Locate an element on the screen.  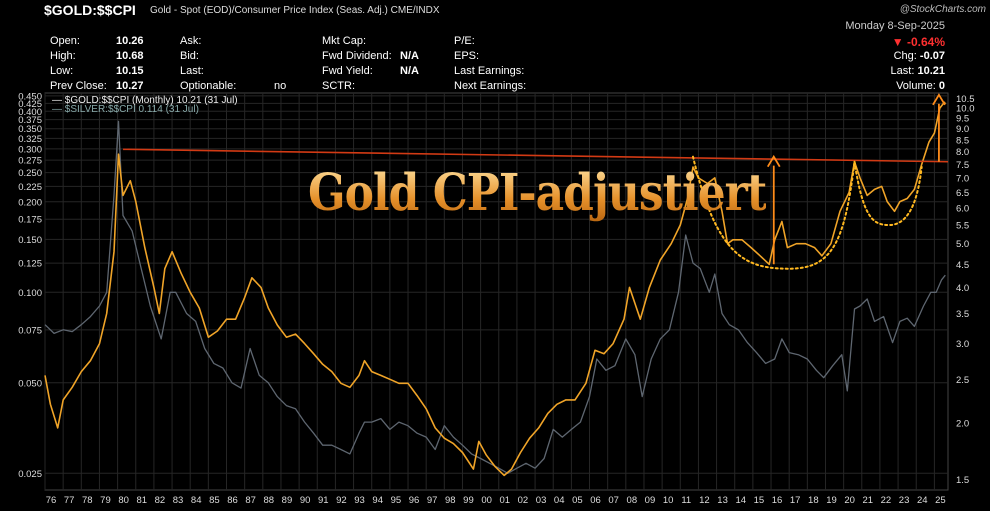
x-tick-label: 82 is located at coordinates (160, 500).